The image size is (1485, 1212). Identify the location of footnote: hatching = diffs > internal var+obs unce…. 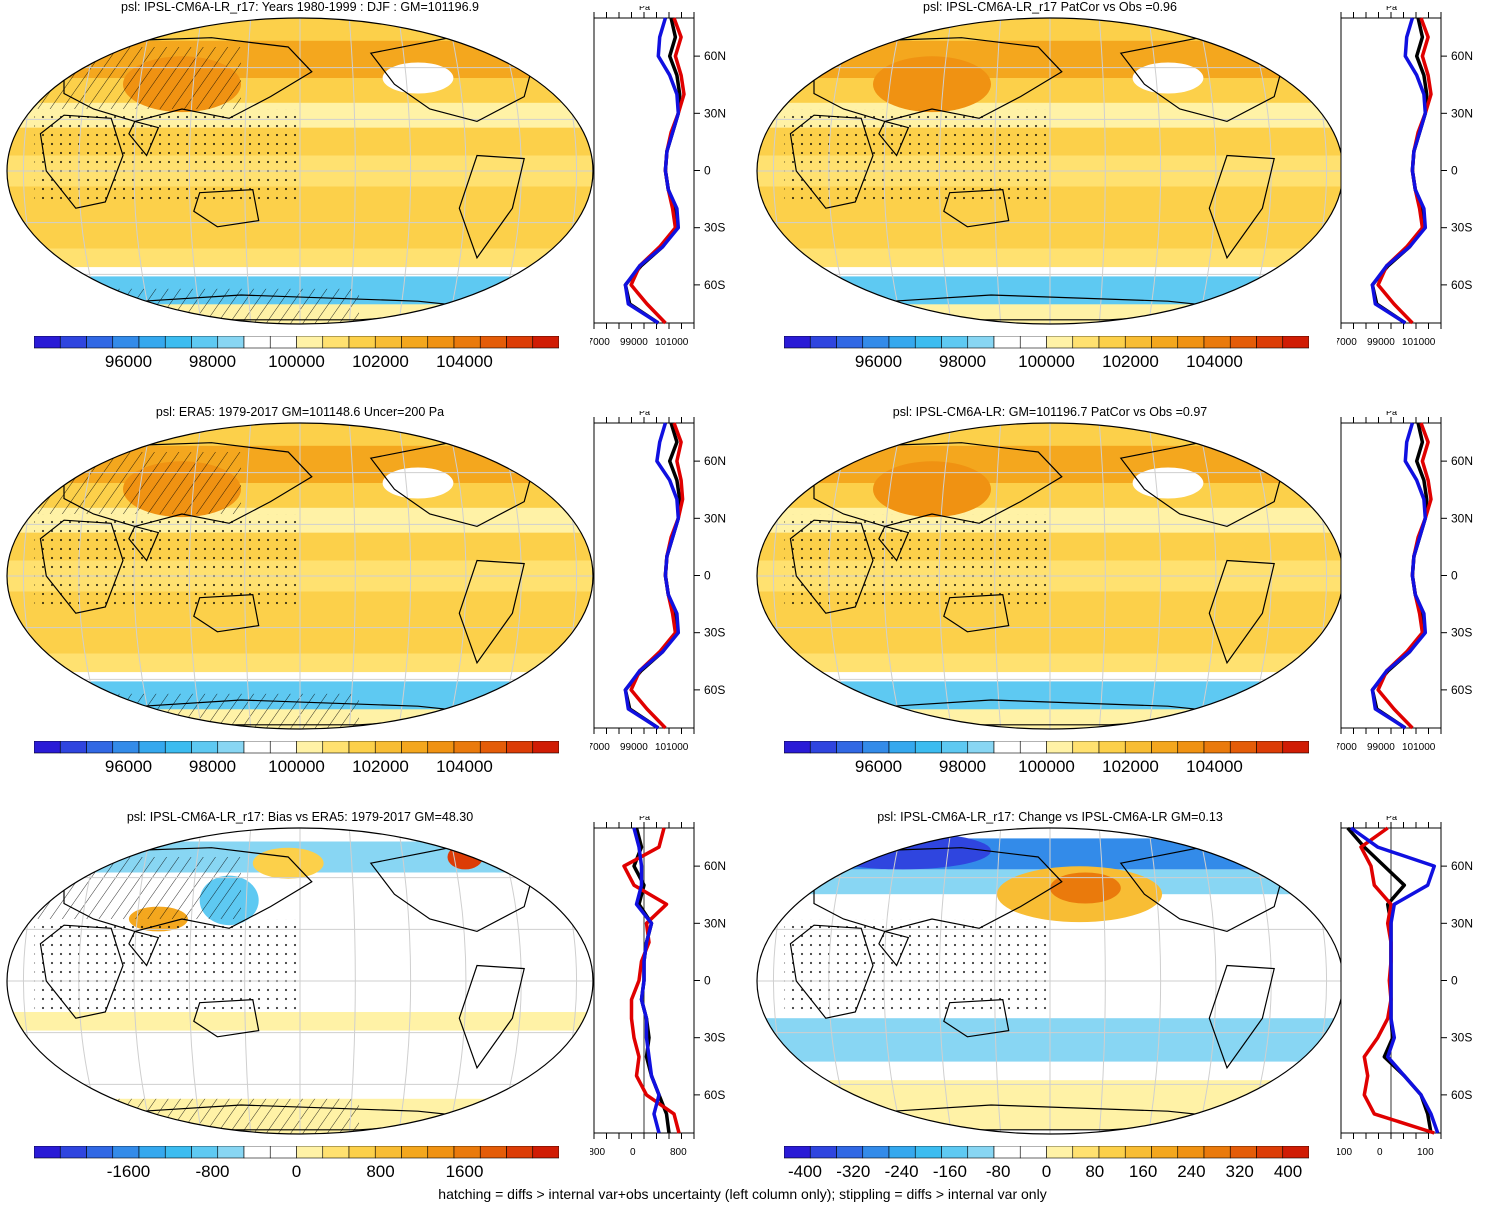
(742, 1194).